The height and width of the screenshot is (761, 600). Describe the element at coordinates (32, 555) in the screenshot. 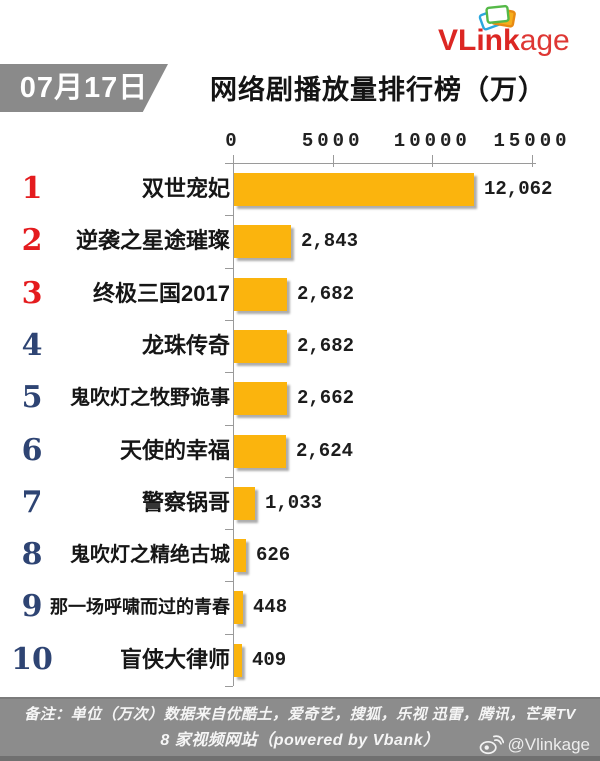

I see `rank-number: 8` at that location.